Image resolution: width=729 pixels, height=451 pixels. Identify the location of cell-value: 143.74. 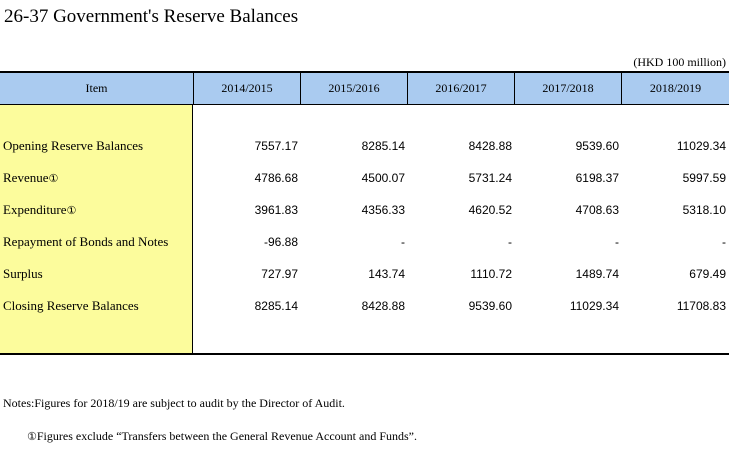
(386, 274).